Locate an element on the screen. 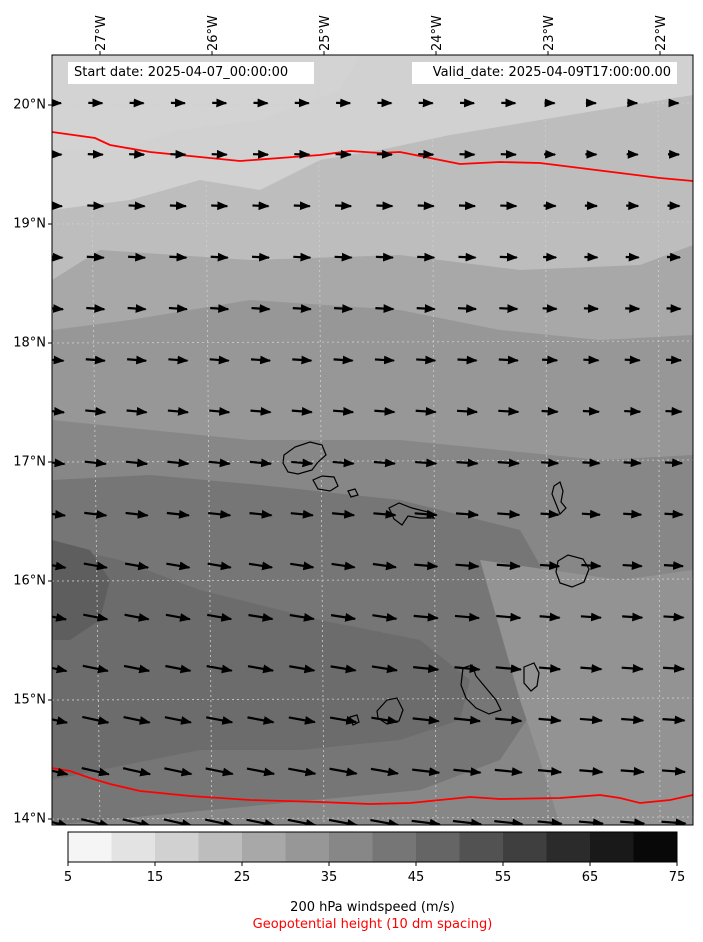  colorbar-subtitle: Geopotential height (10 dm spacing) is located at coordinates (372, 924).